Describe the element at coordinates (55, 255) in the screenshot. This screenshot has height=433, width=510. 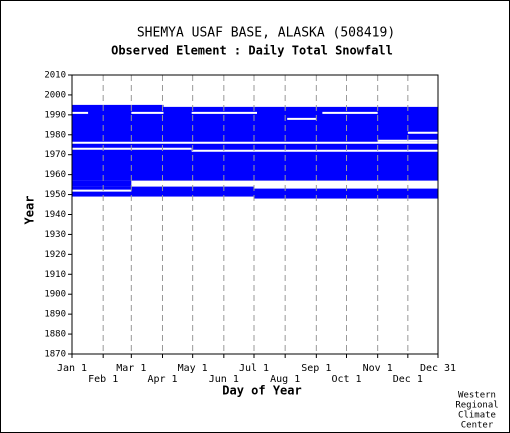
I see `y-tick-label: 1920` at that location.